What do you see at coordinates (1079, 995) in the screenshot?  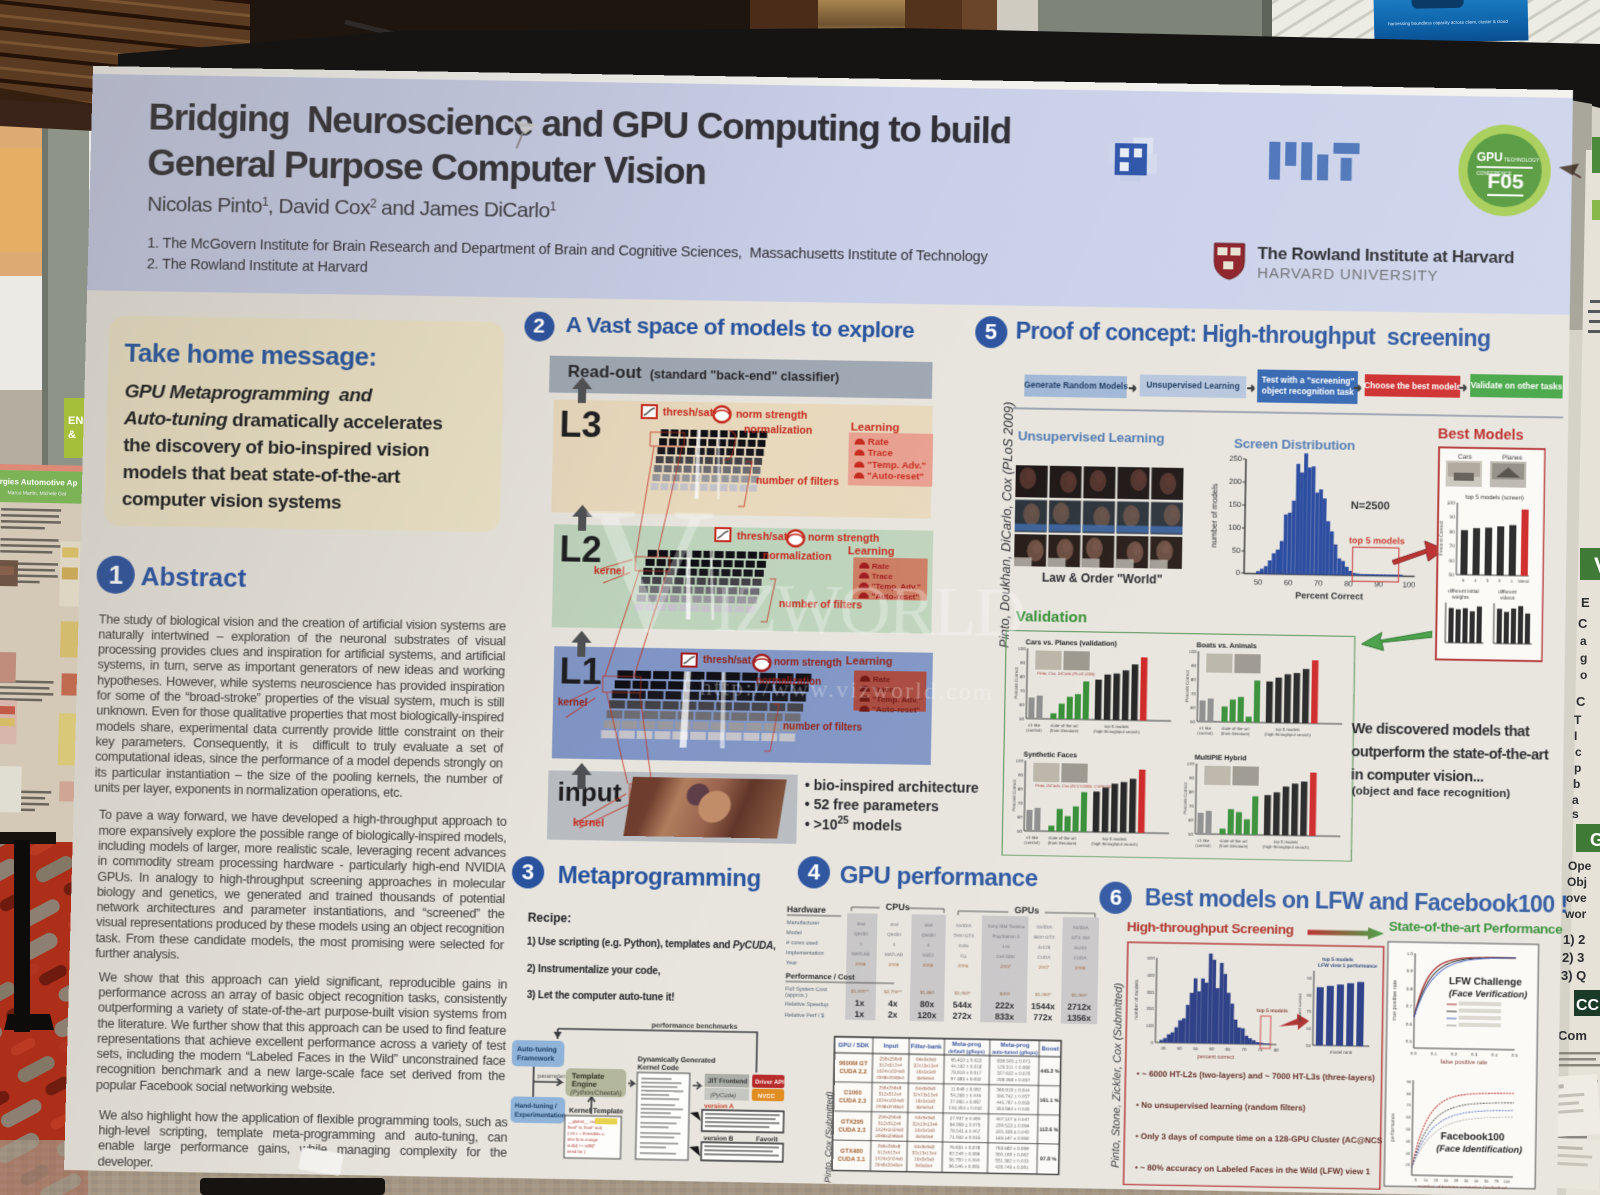 I see `svg-text: $1,060*` at bounding box center [1079, 995].